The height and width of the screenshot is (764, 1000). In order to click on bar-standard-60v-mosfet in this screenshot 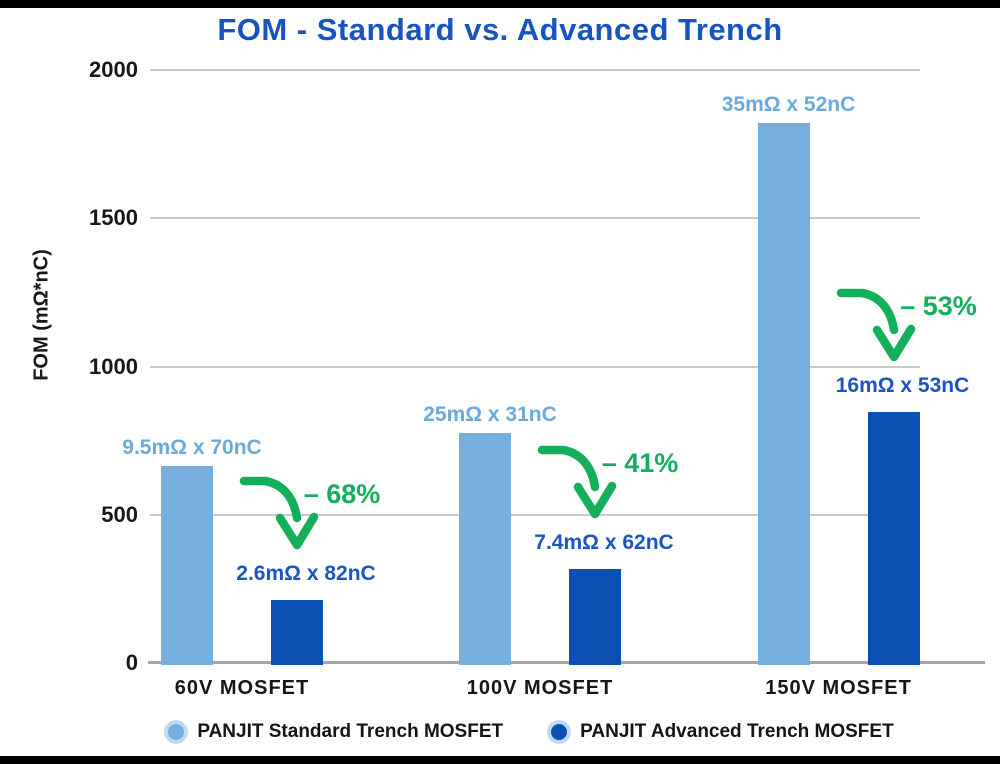, I will do `click(187, 565)`.